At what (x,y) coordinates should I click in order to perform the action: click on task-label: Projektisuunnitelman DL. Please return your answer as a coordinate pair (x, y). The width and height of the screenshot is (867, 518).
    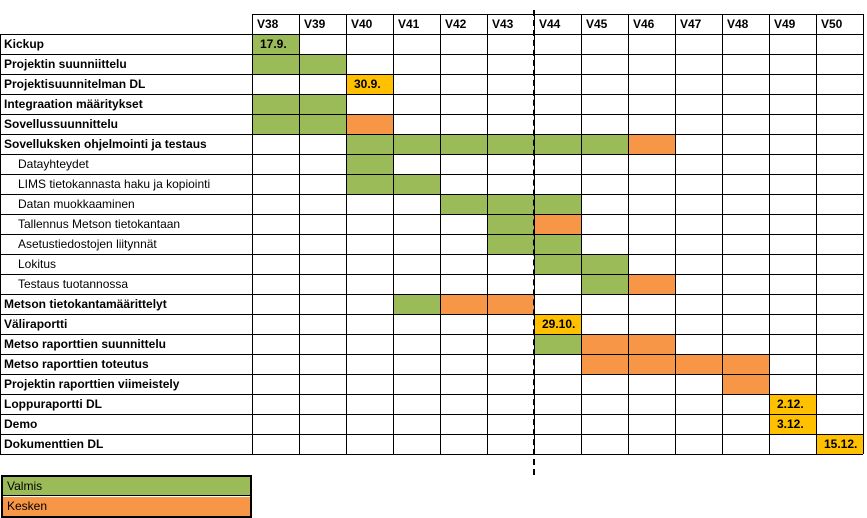
    Looking at the image, I should click on (75, 84).